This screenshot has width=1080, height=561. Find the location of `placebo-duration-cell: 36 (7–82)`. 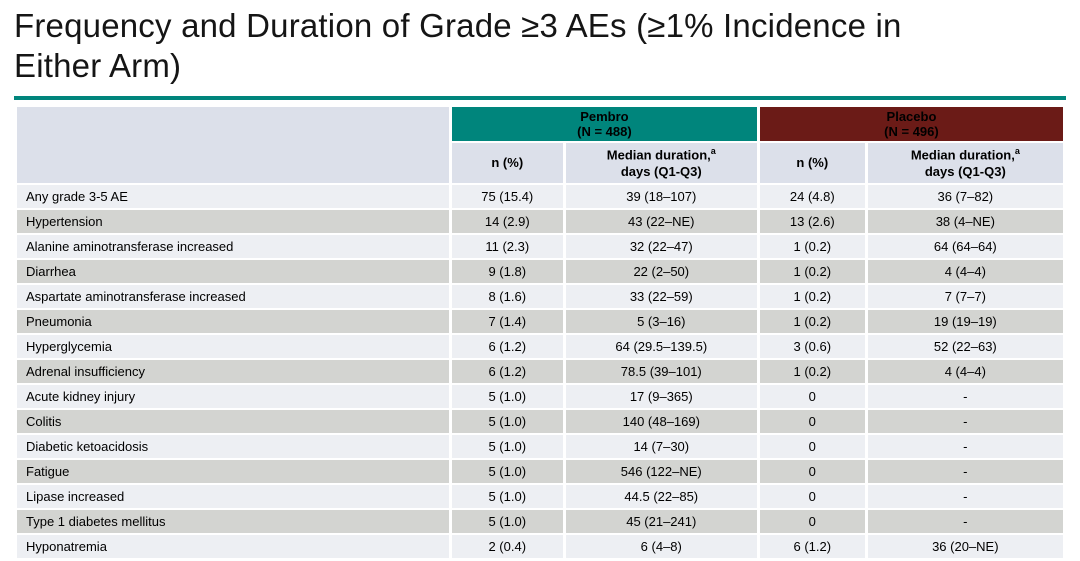

placebo-duration-cell: 36 (7–82) is located at coordinates (965, 196).